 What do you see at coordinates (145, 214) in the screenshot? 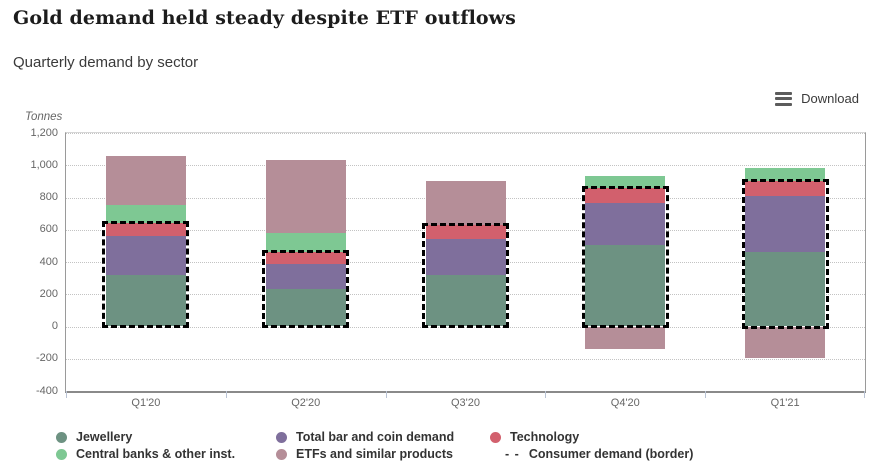
I see `bar-segment-Q120-central-banks-other-inst-` at bounding box center [145, 214].